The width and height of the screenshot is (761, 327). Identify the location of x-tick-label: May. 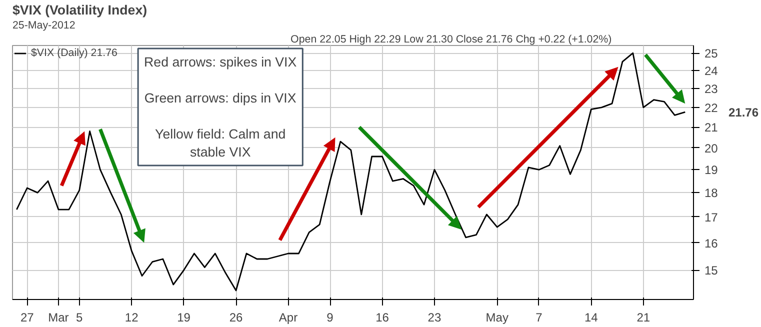
(497, 317).